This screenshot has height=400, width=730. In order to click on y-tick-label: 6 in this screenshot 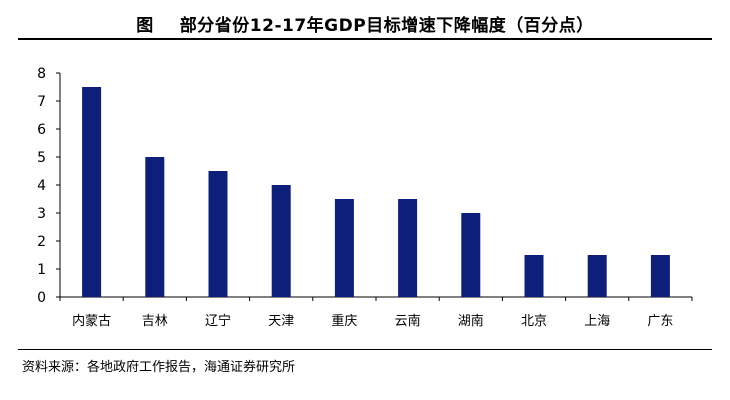, I will do `click(41, 130)`.